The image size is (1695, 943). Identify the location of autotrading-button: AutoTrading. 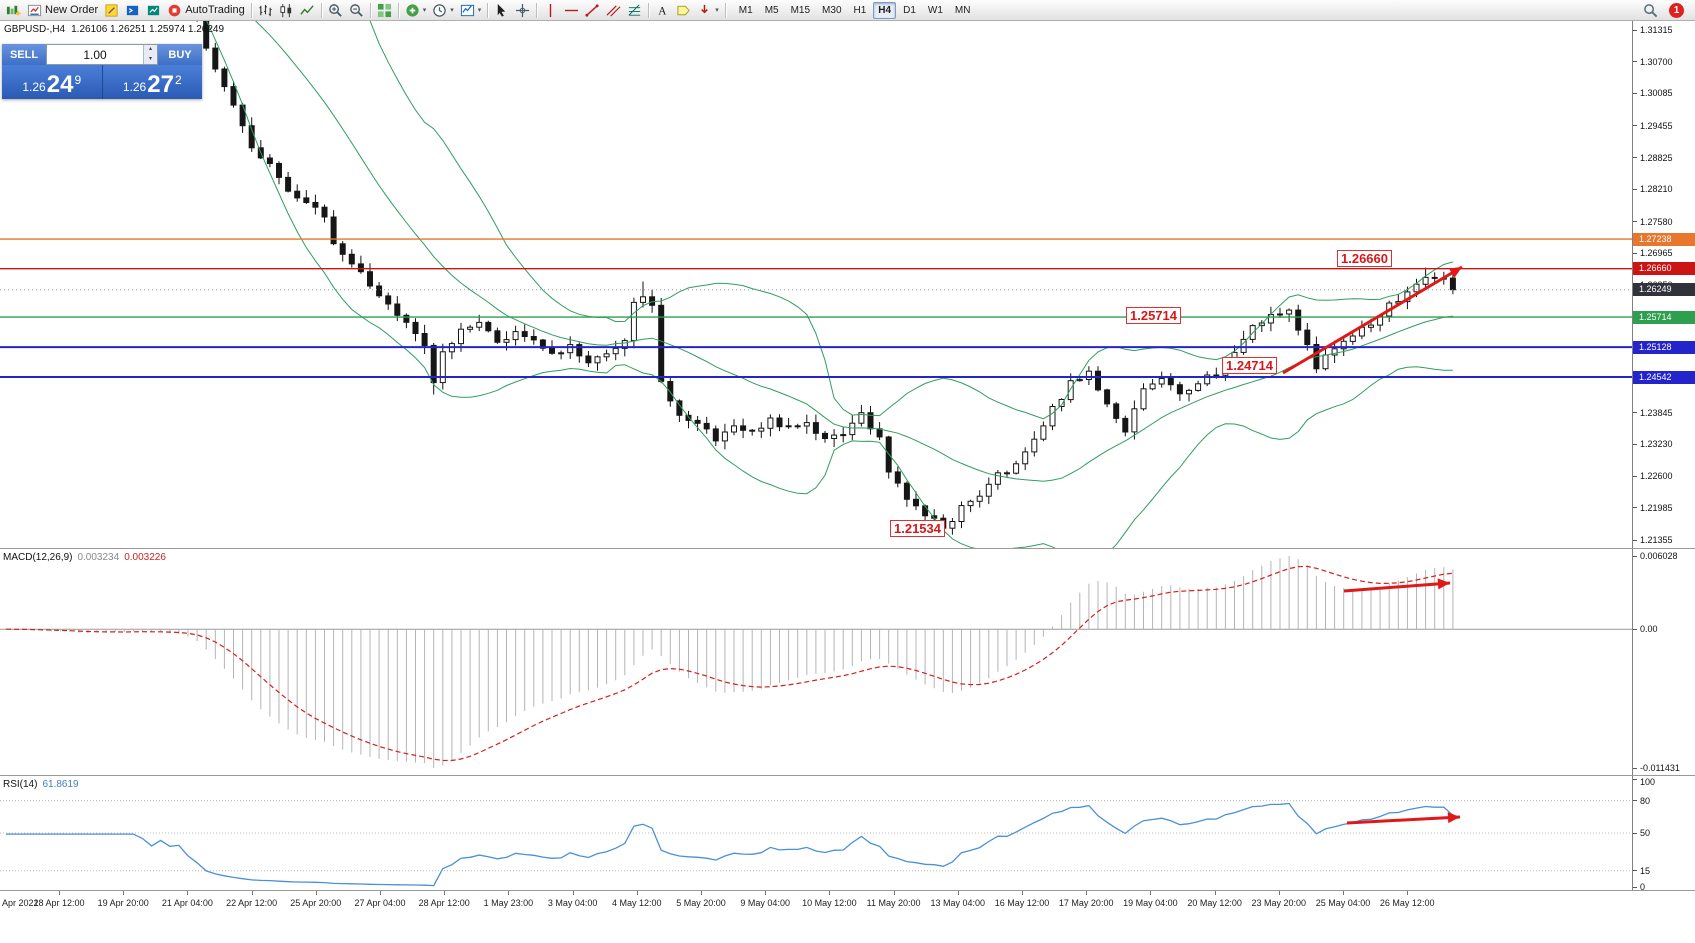
(206, 10).